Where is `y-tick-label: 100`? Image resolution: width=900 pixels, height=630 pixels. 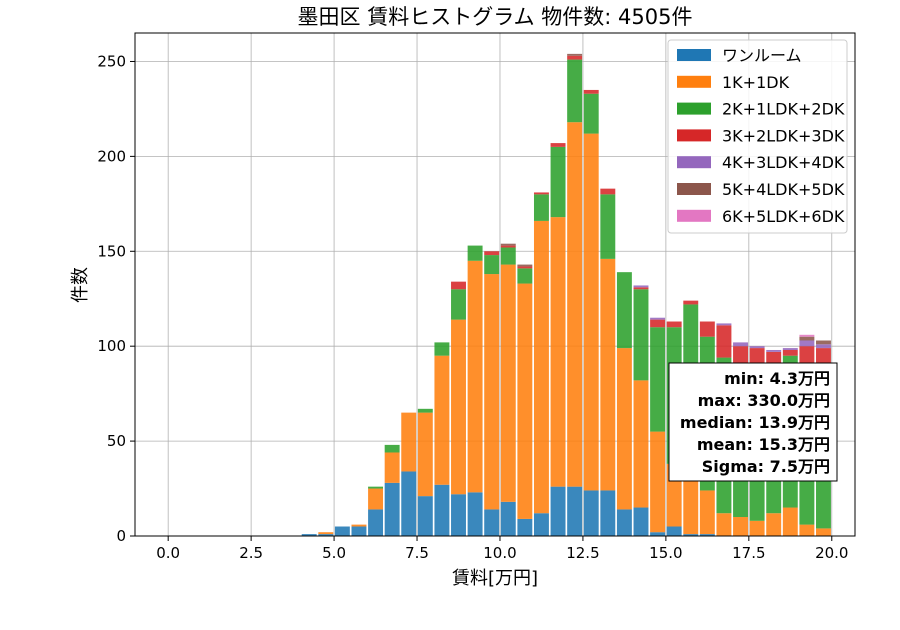
y-tick-label: 100 is located at coordinates (111, 346).